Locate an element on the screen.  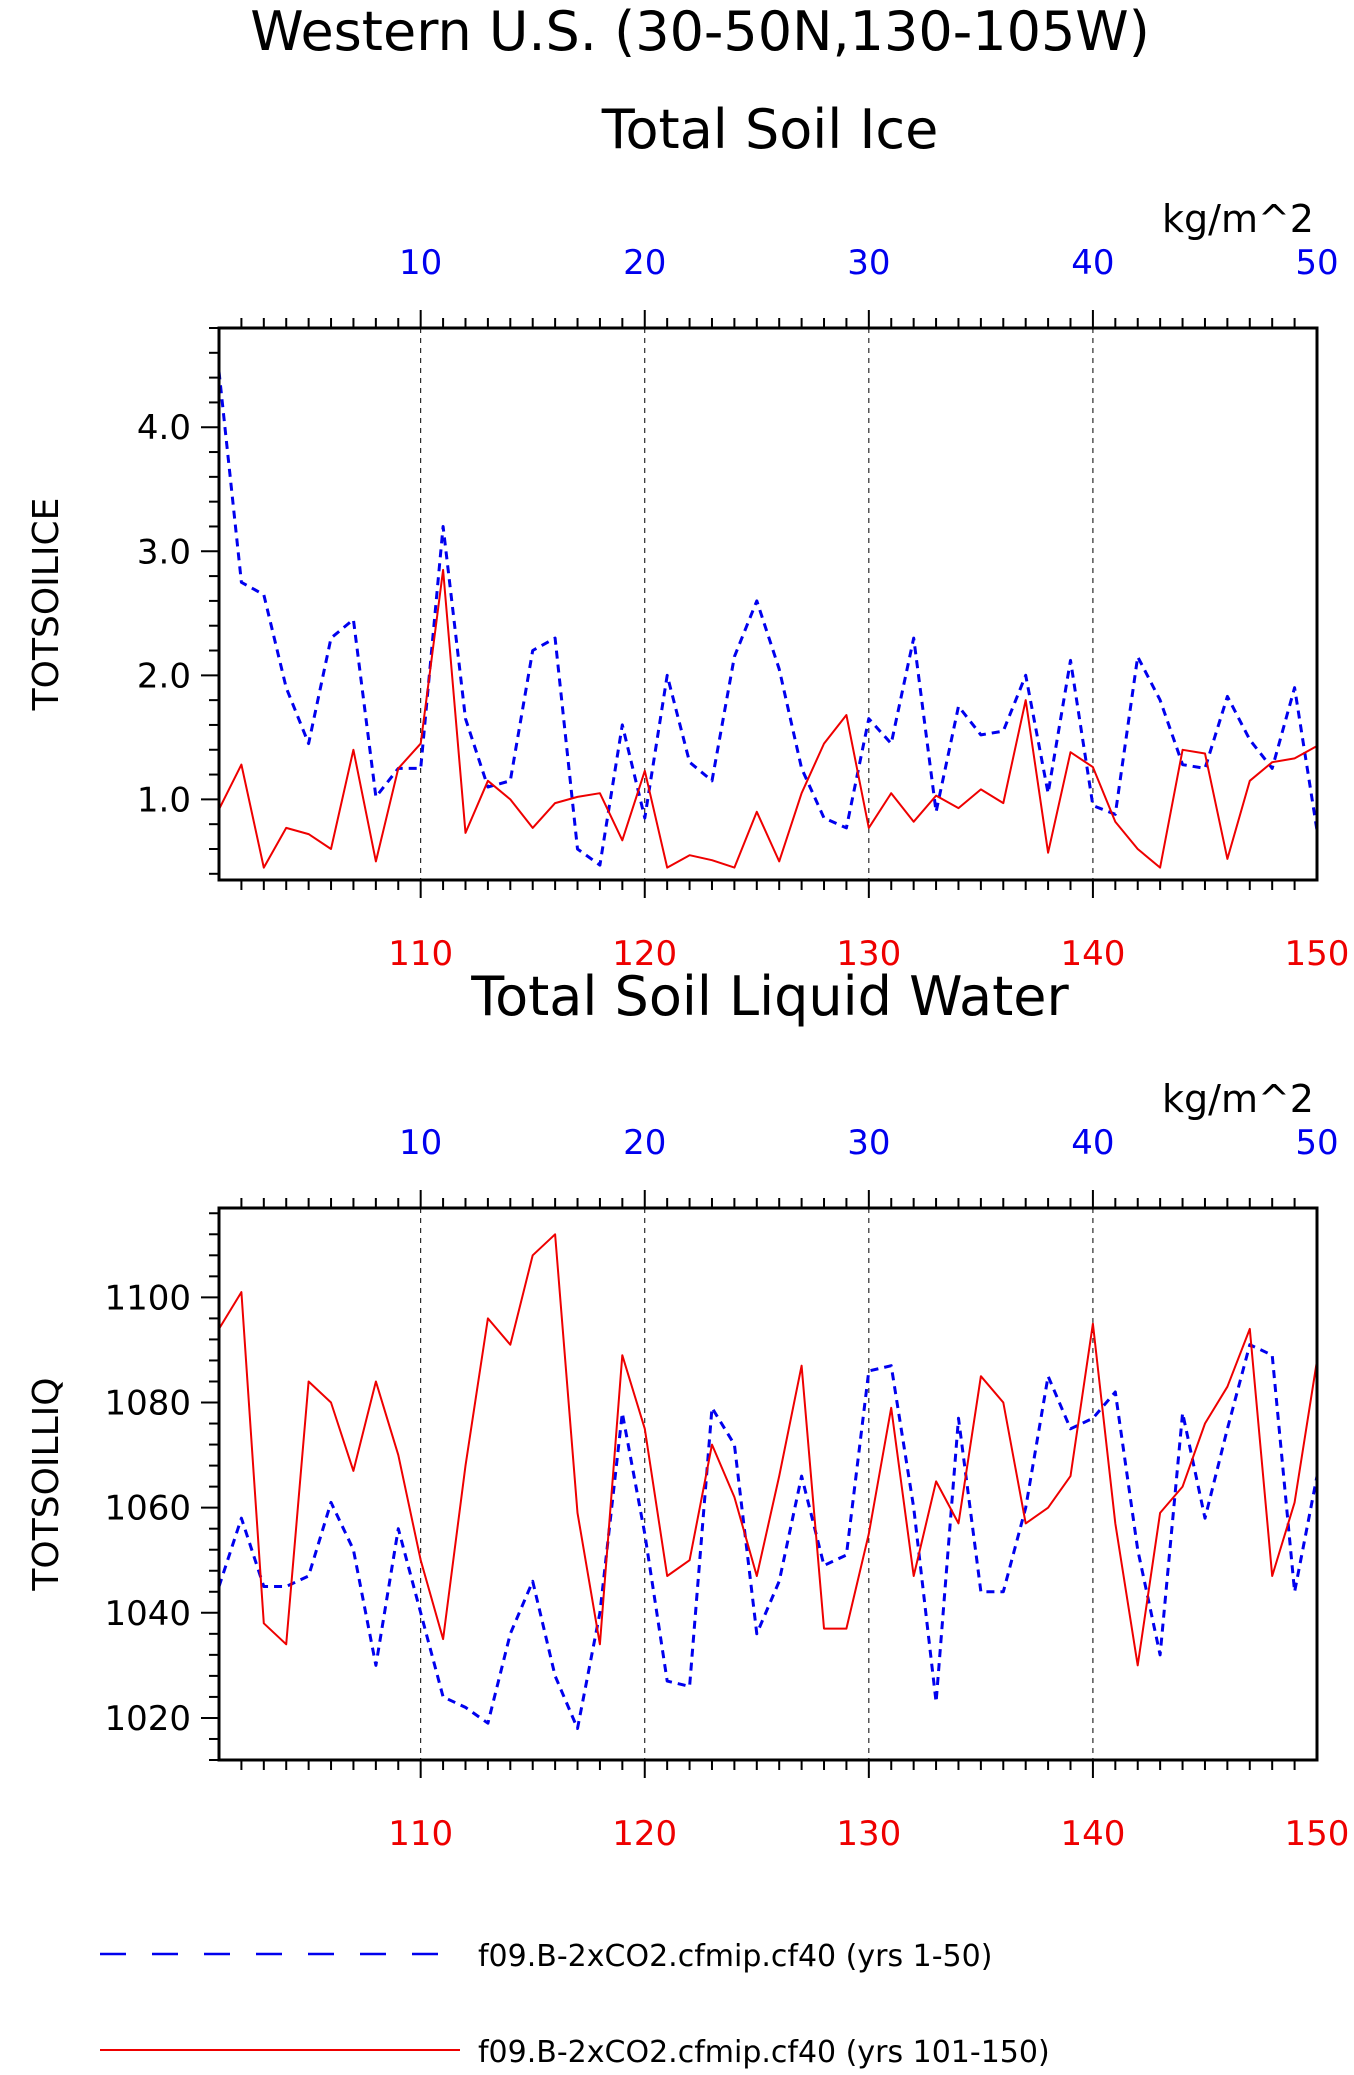
y-tick-label: 1060 is located at coordinates (147, 1509).